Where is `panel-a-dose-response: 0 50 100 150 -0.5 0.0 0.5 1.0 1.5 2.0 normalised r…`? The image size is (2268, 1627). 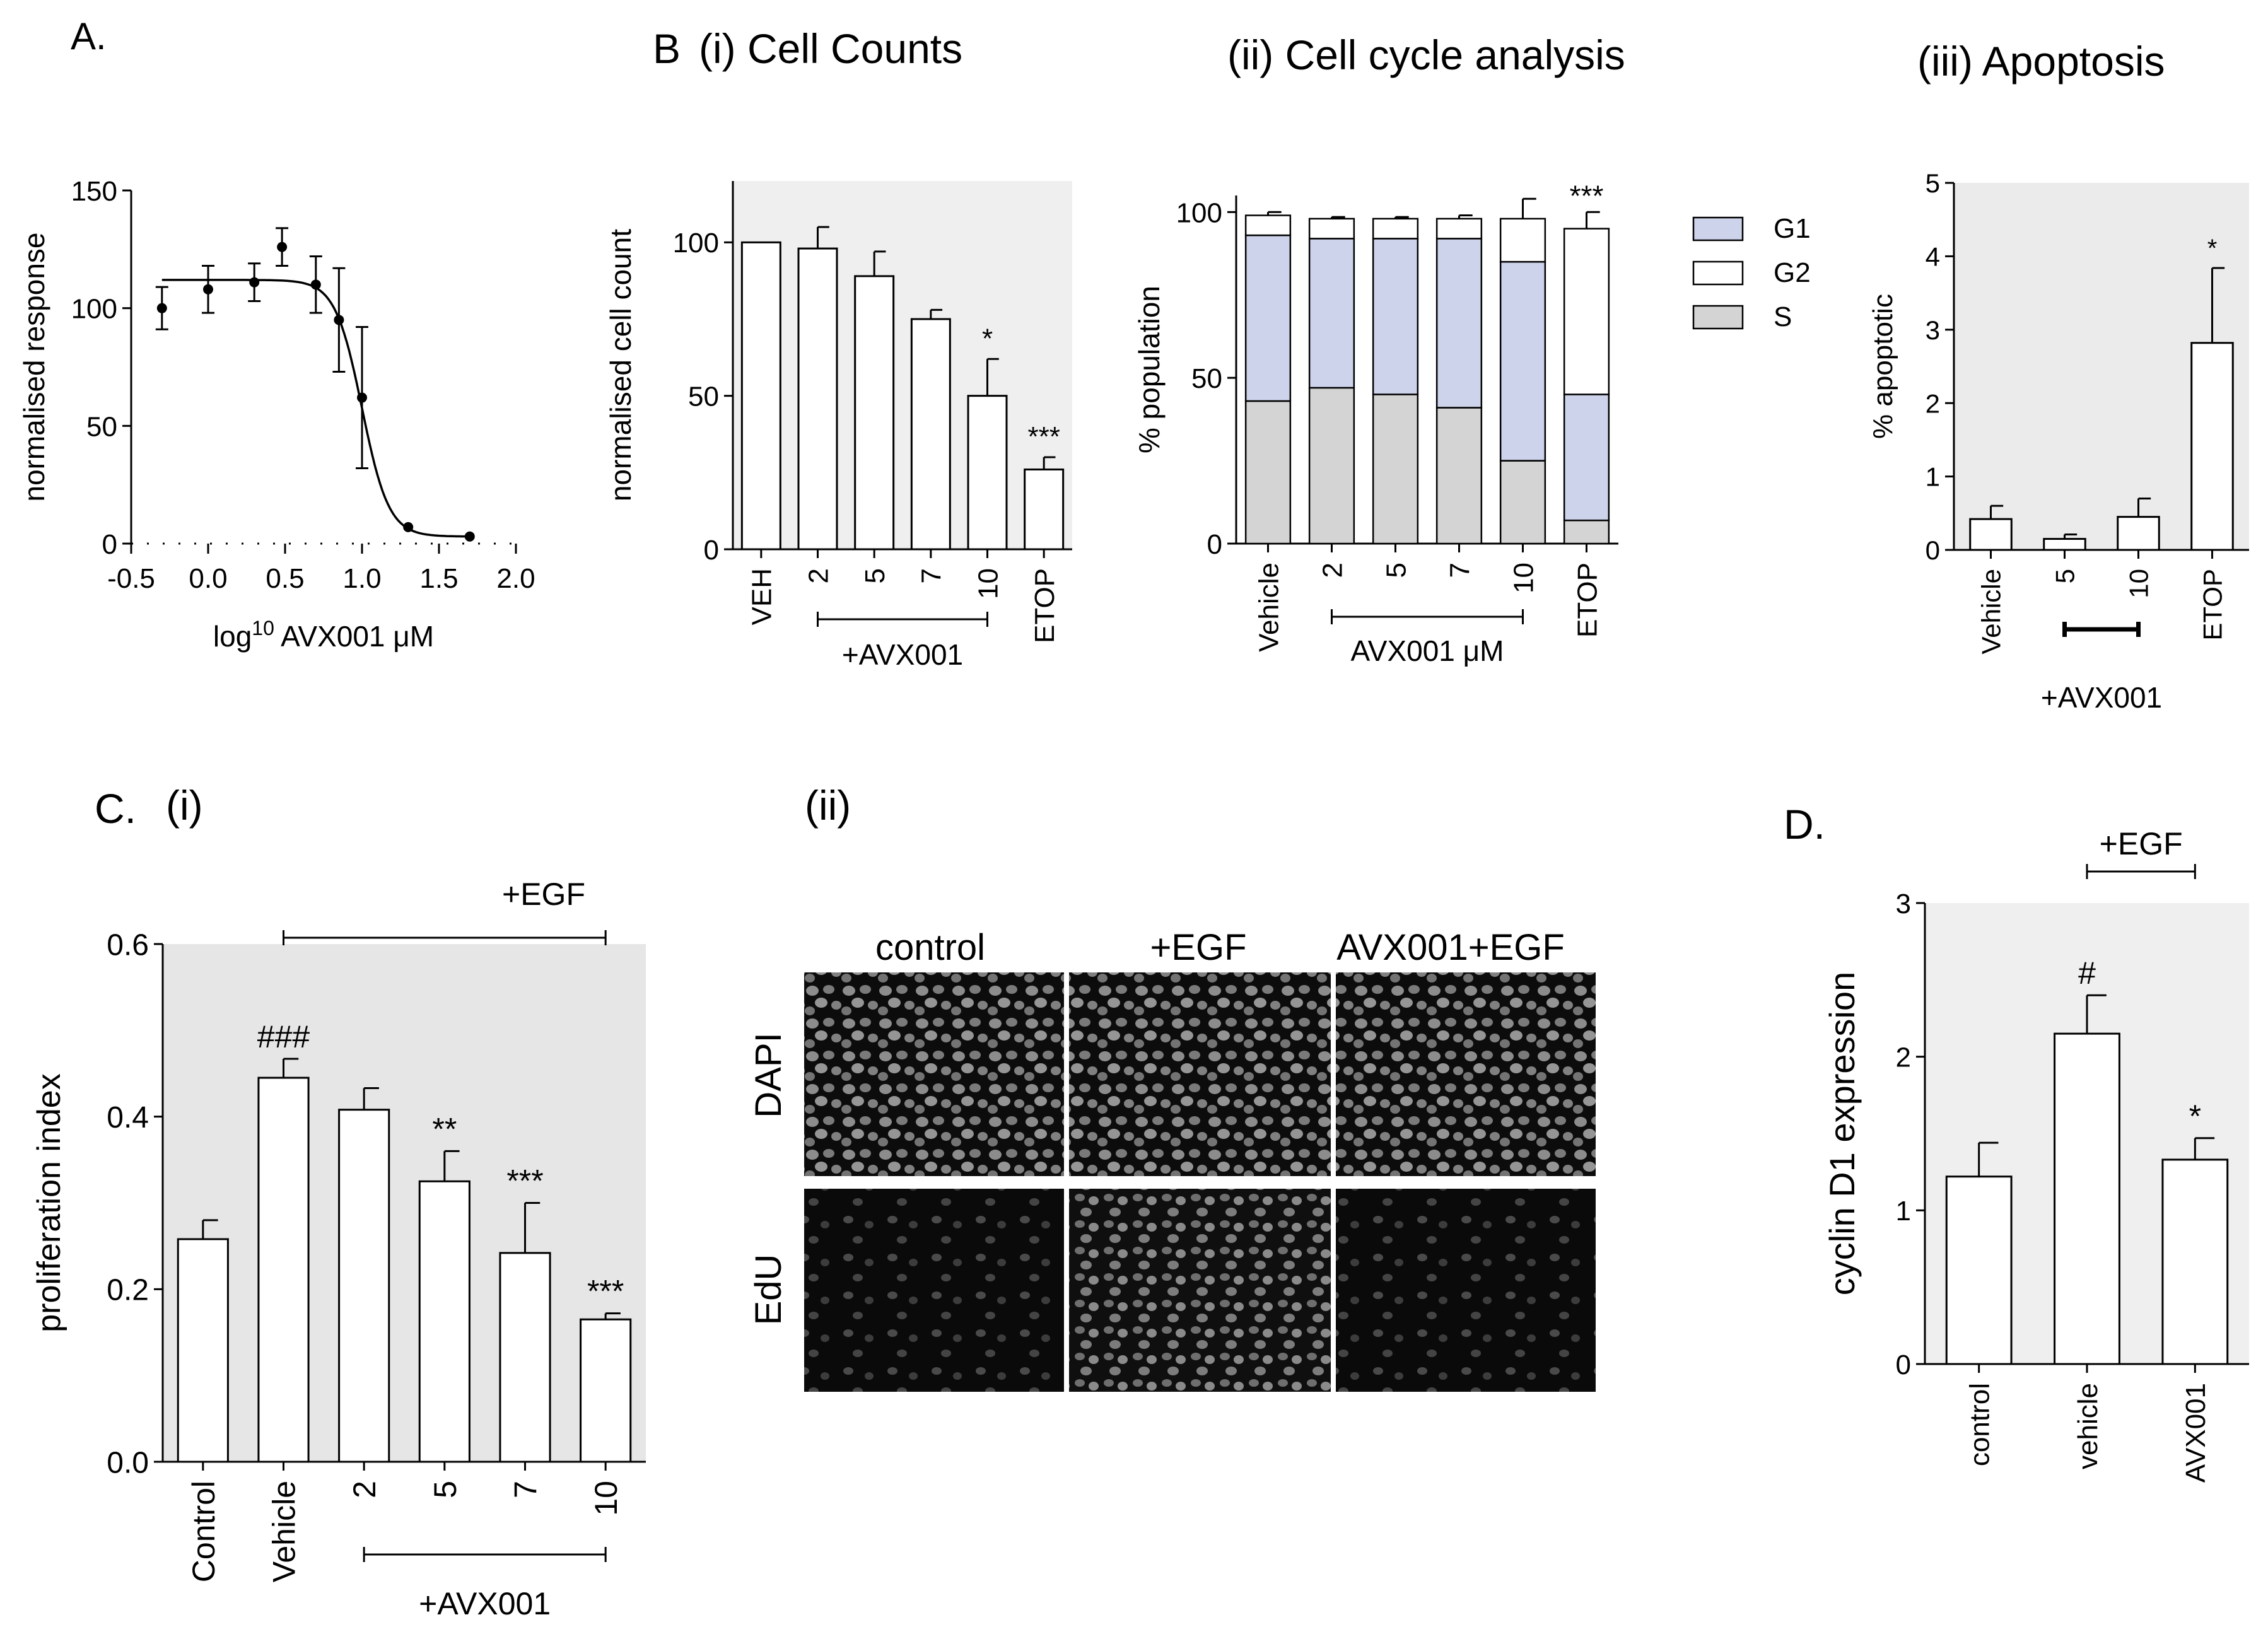 panel-a-dose-response: 0 50 100 150 -0.5 0.0 0.5 1.0 1.5 2.0 normalised r… is located at coordinates (276, 414).